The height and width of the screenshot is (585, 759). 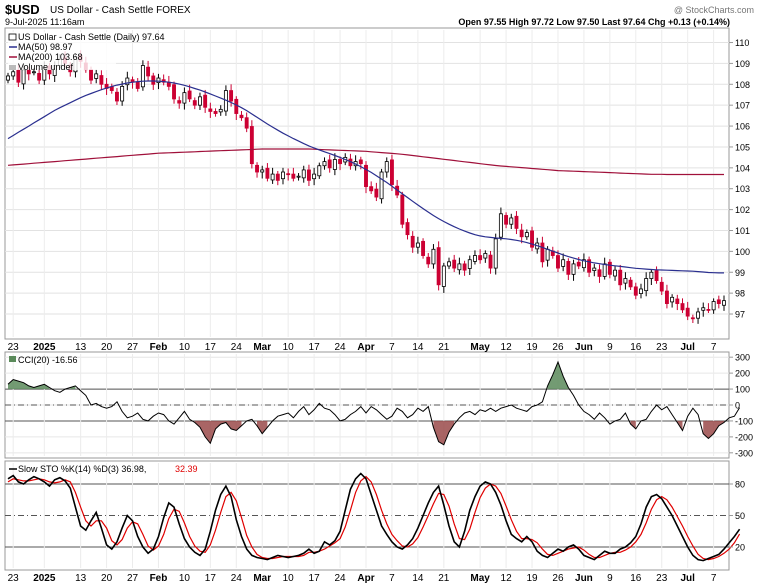 What do you see at coordinates (740, 273) in the screenshot?
I see `price-ytick-label: 99` at bounding box center [740, 273].